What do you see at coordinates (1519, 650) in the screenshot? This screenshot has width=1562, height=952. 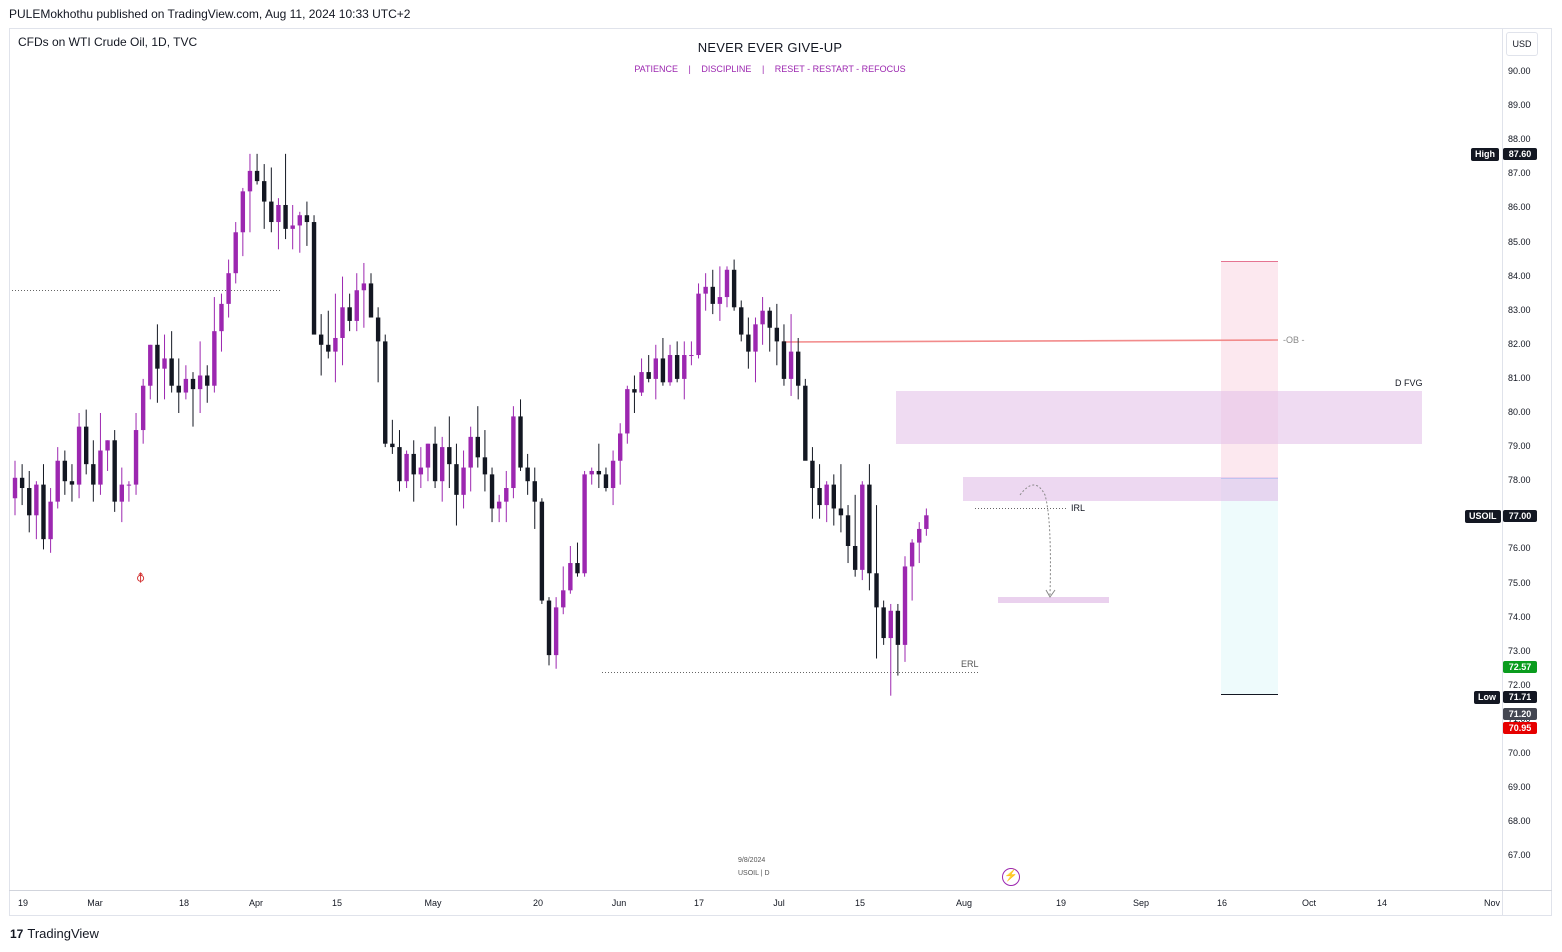 I see `price-tick: 73.00` at bounding box center [1519, 650].